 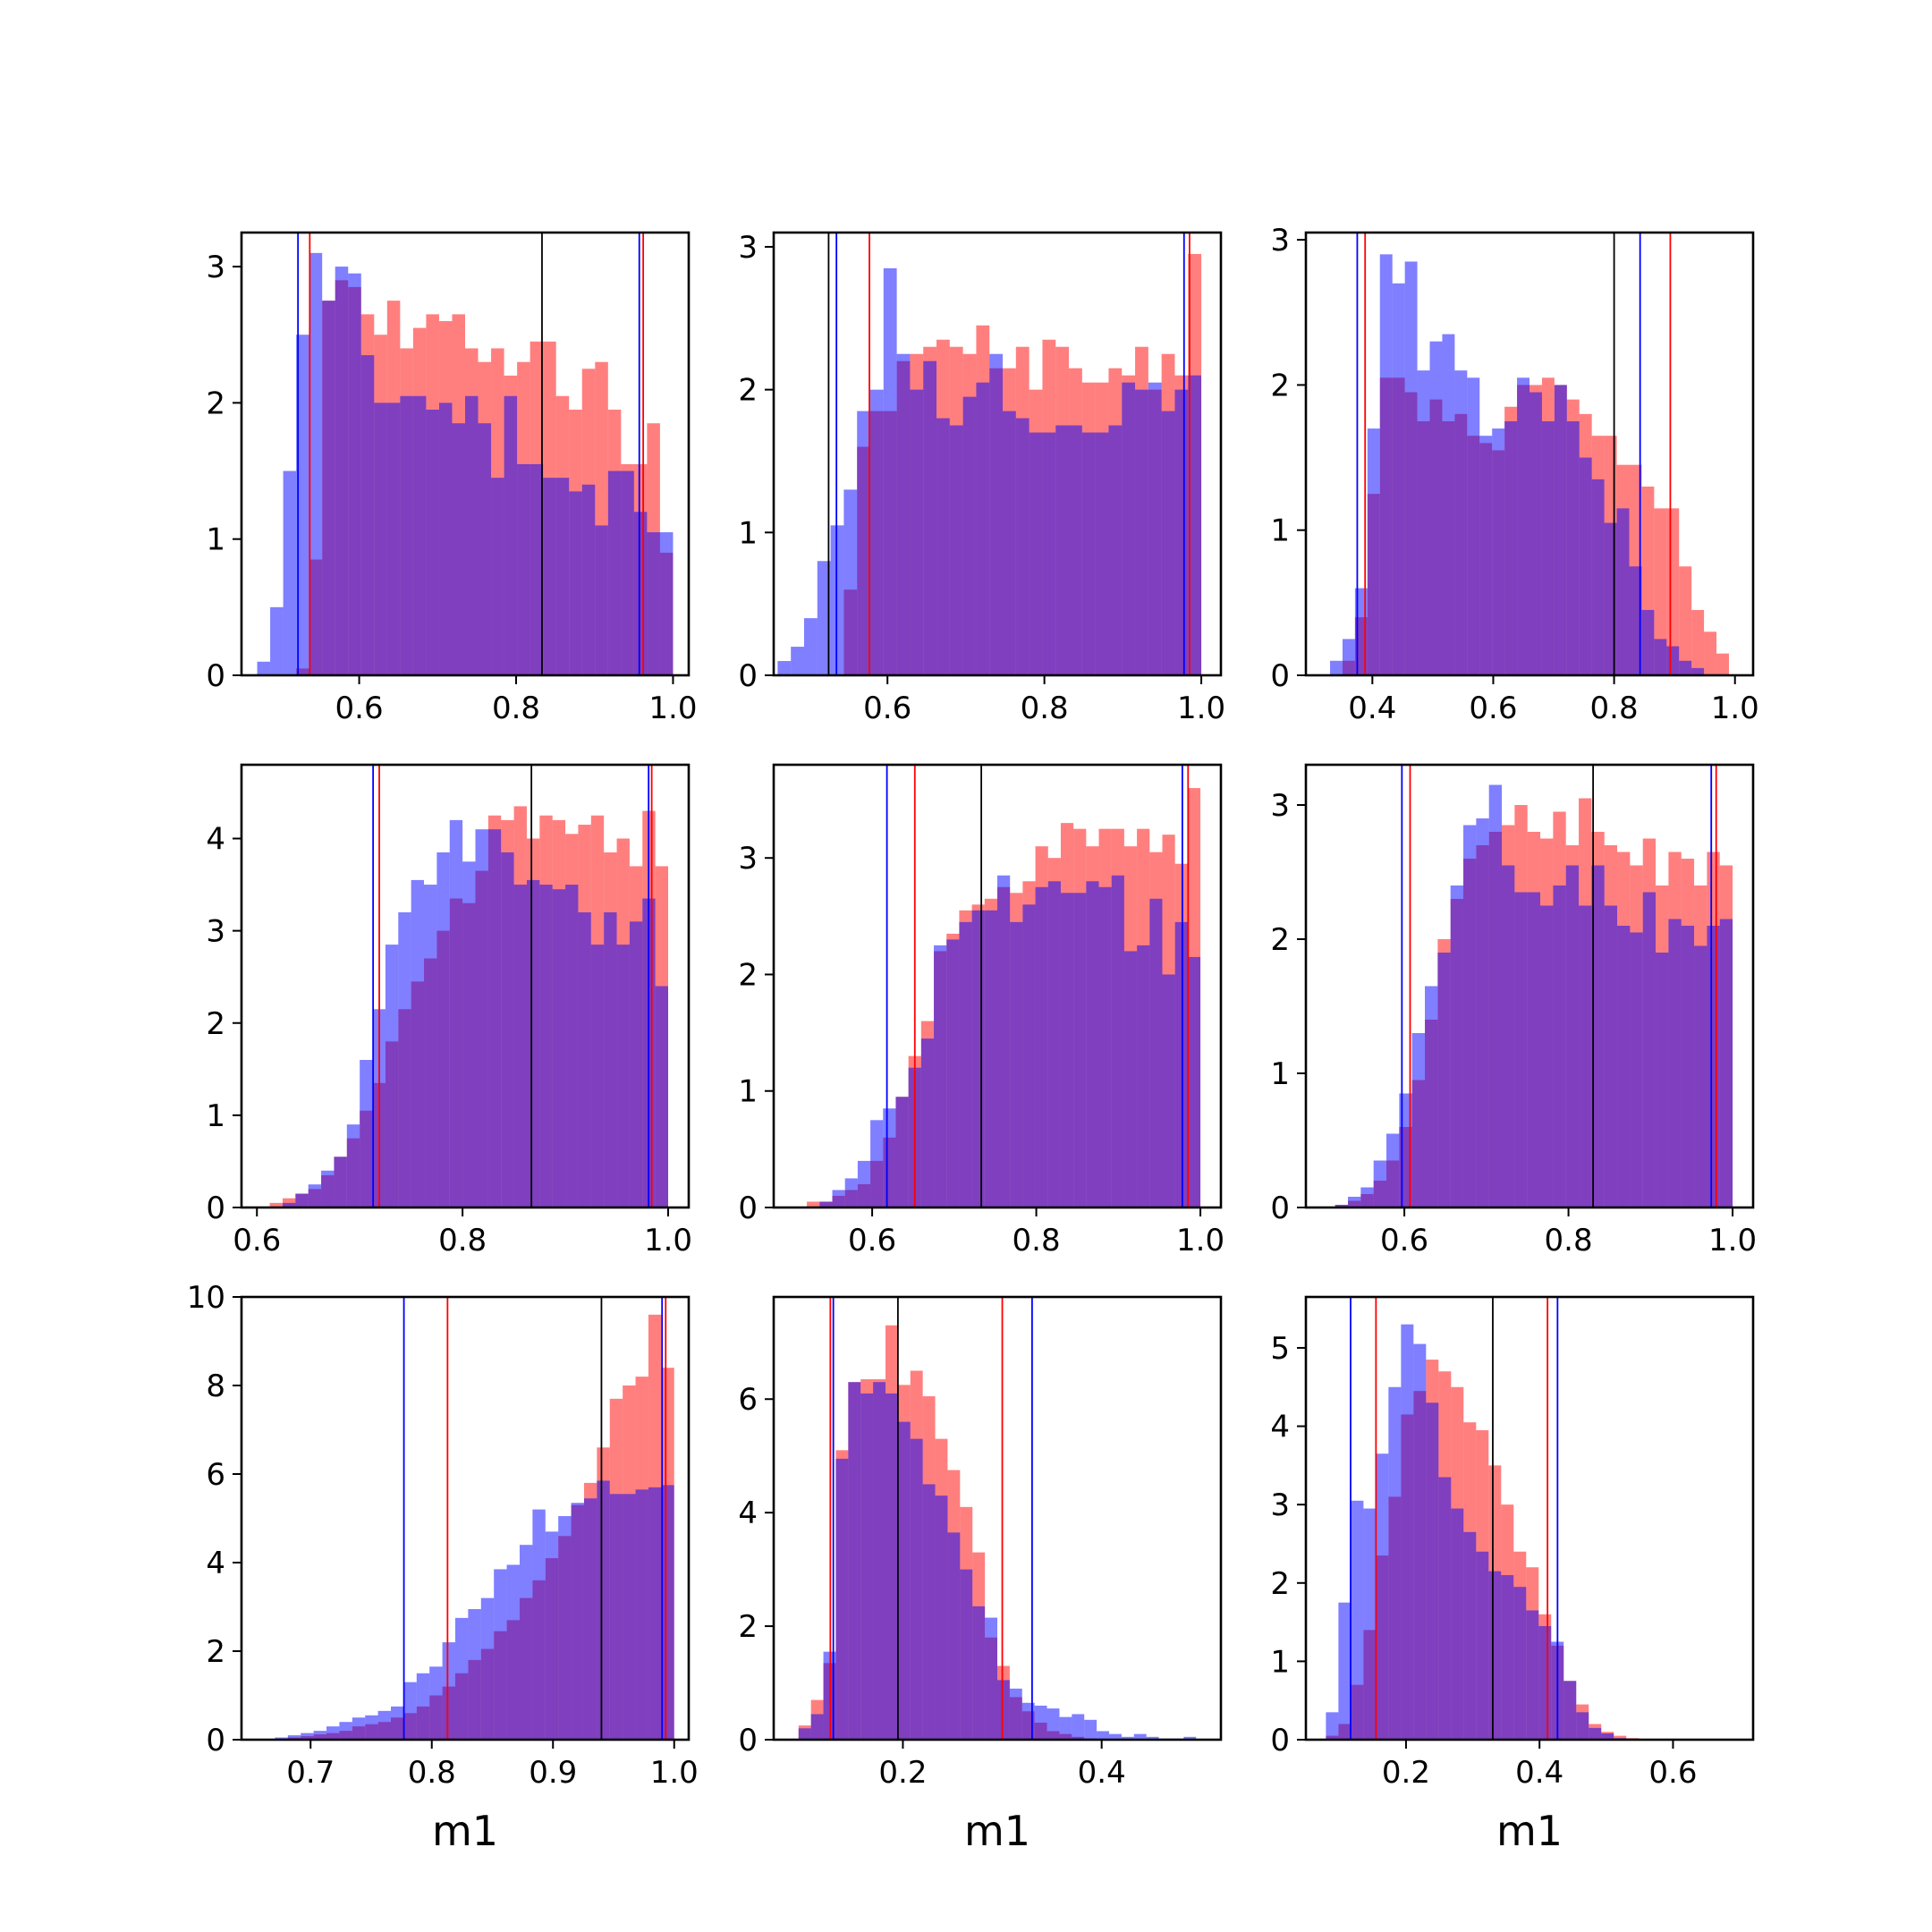 I want to click on y-tick-label: 4, so click(x=215, y=840).